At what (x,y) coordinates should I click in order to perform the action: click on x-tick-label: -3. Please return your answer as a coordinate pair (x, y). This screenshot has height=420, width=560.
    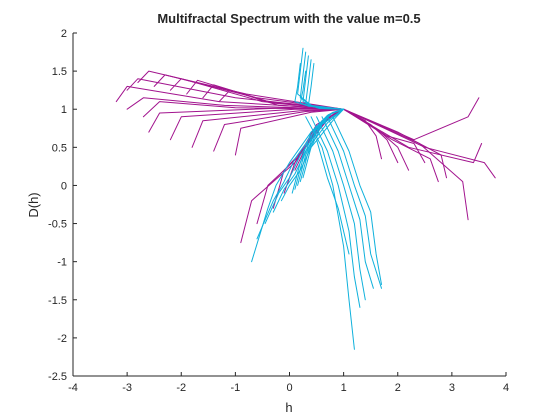
    Looking at the image, I should click on (127, 388).